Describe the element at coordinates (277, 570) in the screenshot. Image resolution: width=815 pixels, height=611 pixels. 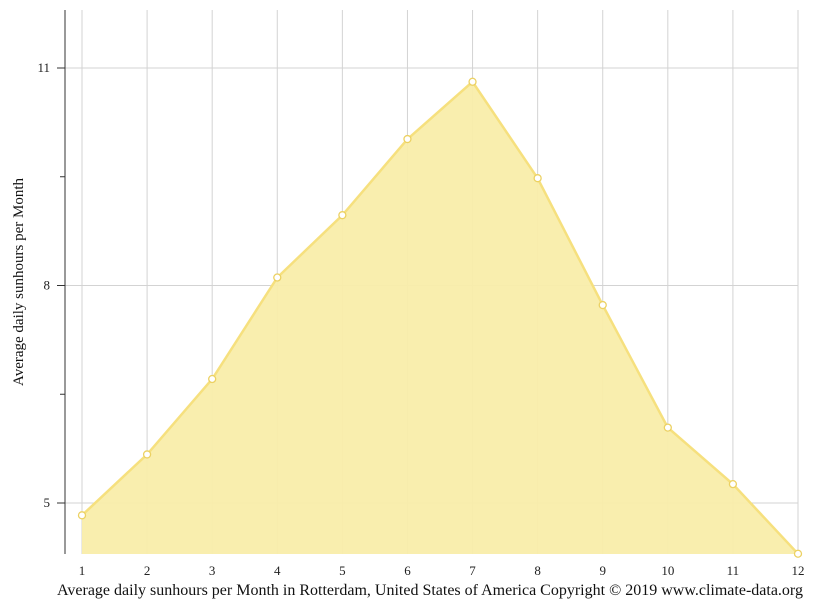
I see `x-tick-label: 4` at that location.